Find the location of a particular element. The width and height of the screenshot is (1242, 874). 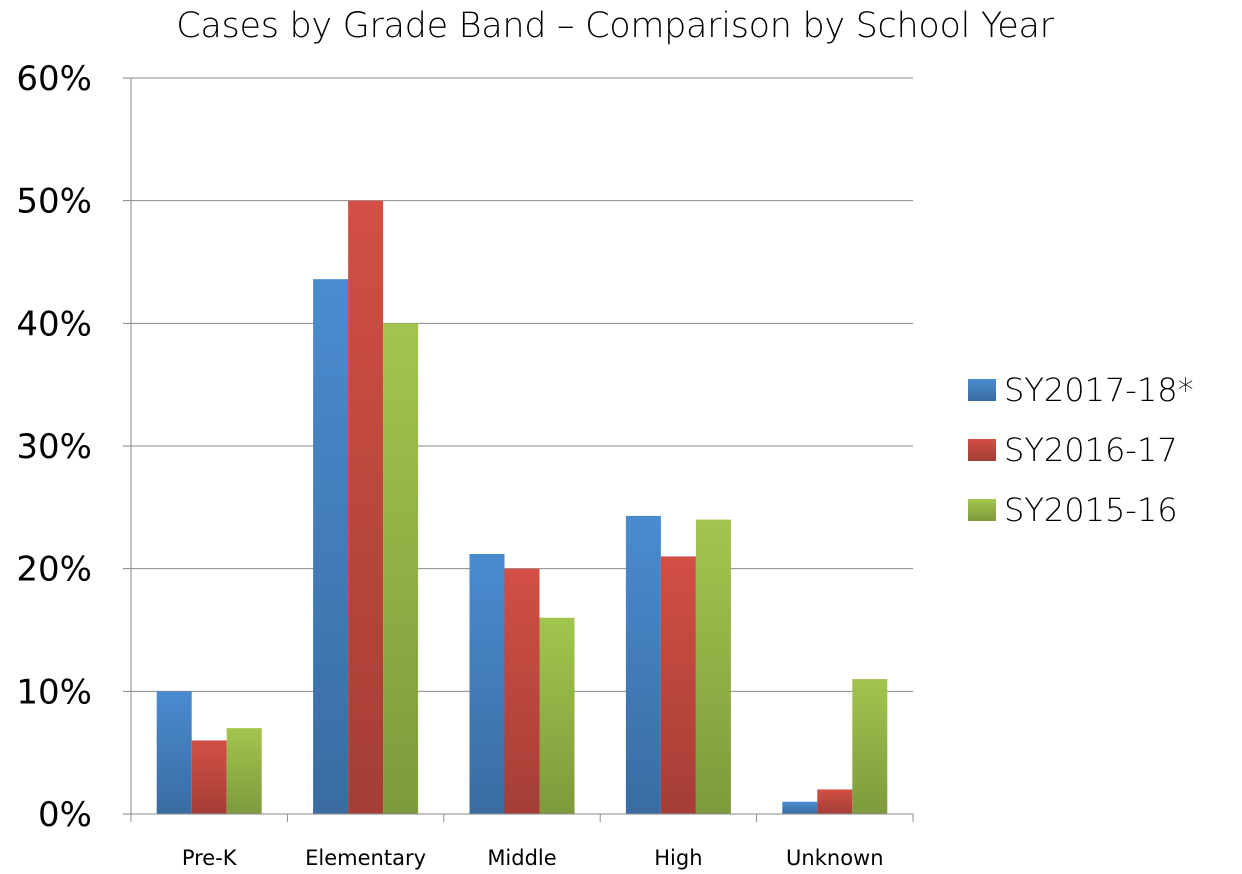

legend-item: SY2016-17 is located at coordinates (1081, 450).